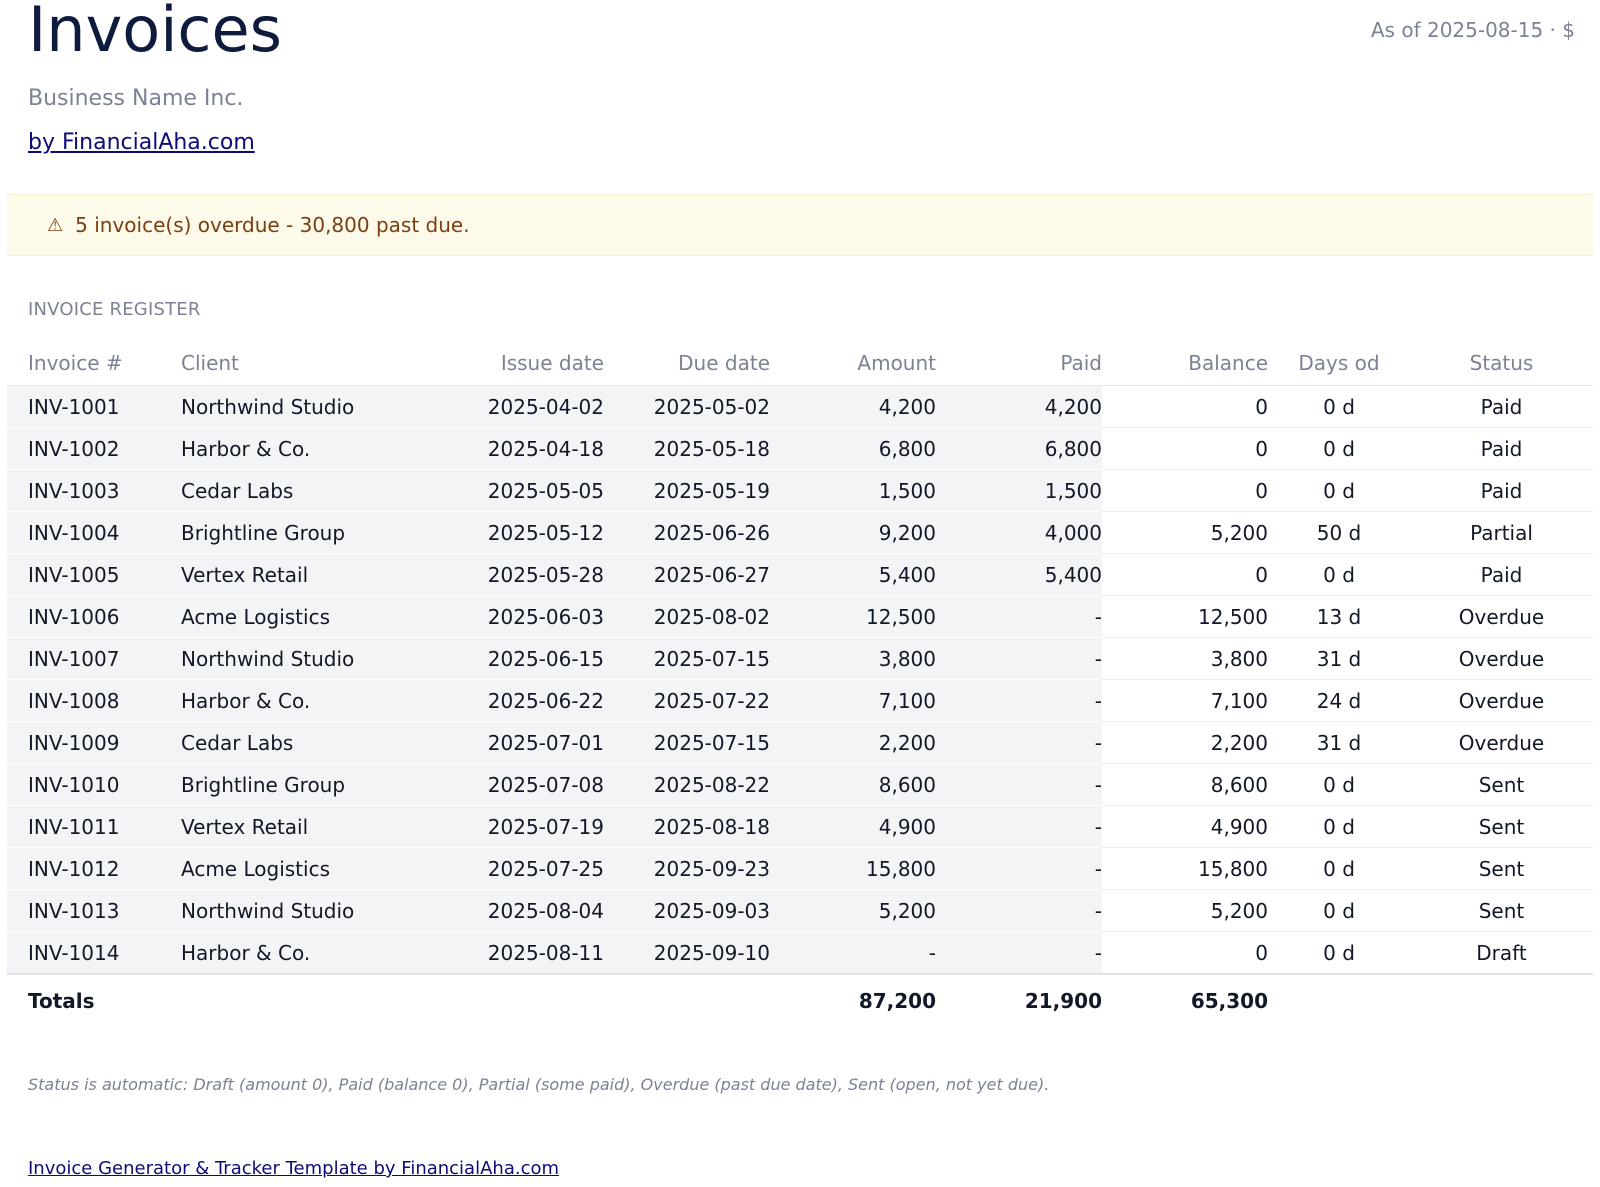  Describe the element at coordinates (274, 868) in the screenshot. I see `cell-client: Acme Logistics` at that location.